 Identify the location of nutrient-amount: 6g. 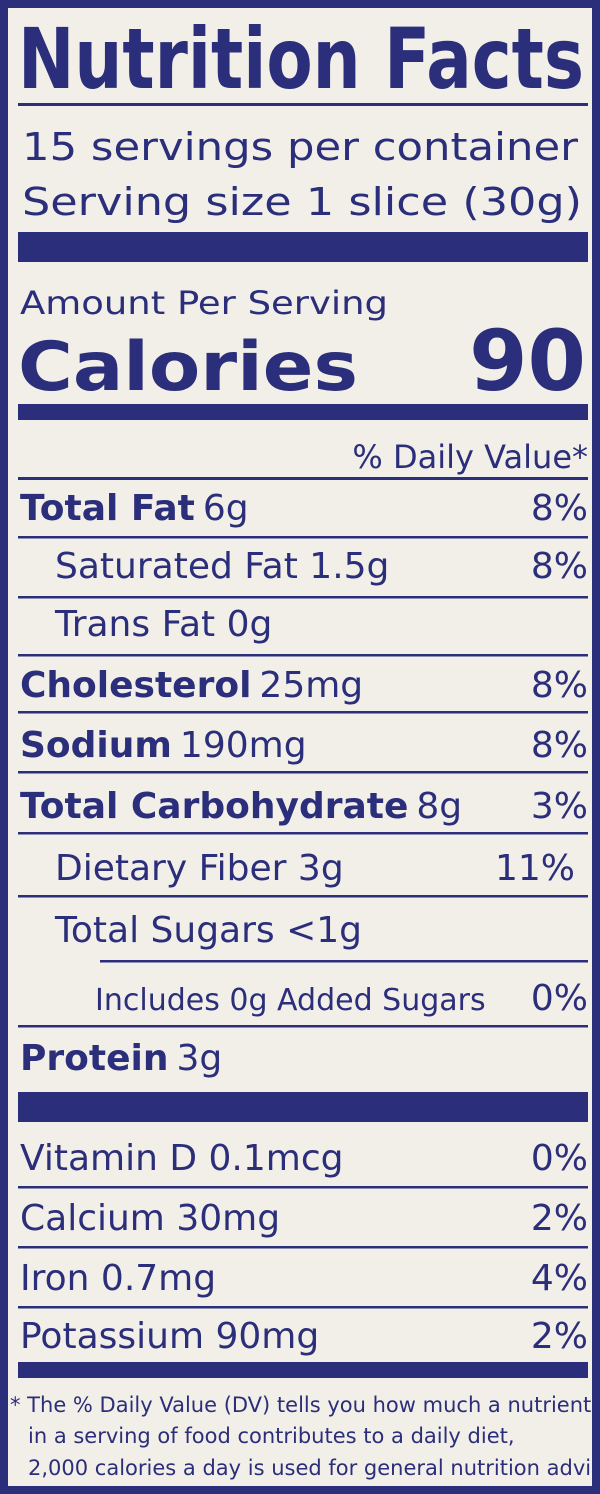
(226, 508).